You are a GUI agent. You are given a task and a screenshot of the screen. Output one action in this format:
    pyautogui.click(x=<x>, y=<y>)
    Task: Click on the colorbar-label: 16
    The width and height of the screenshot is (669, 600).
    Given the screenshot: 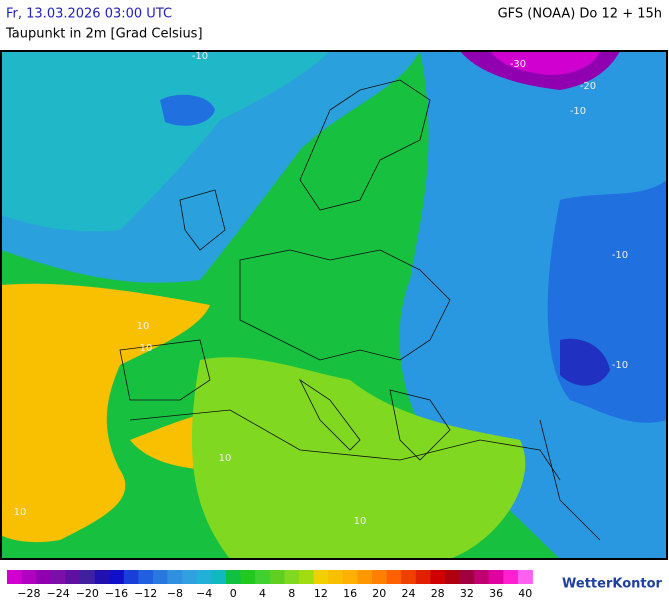 What is the action you would take?
    pyautogui.click(x=350, y=593)
    